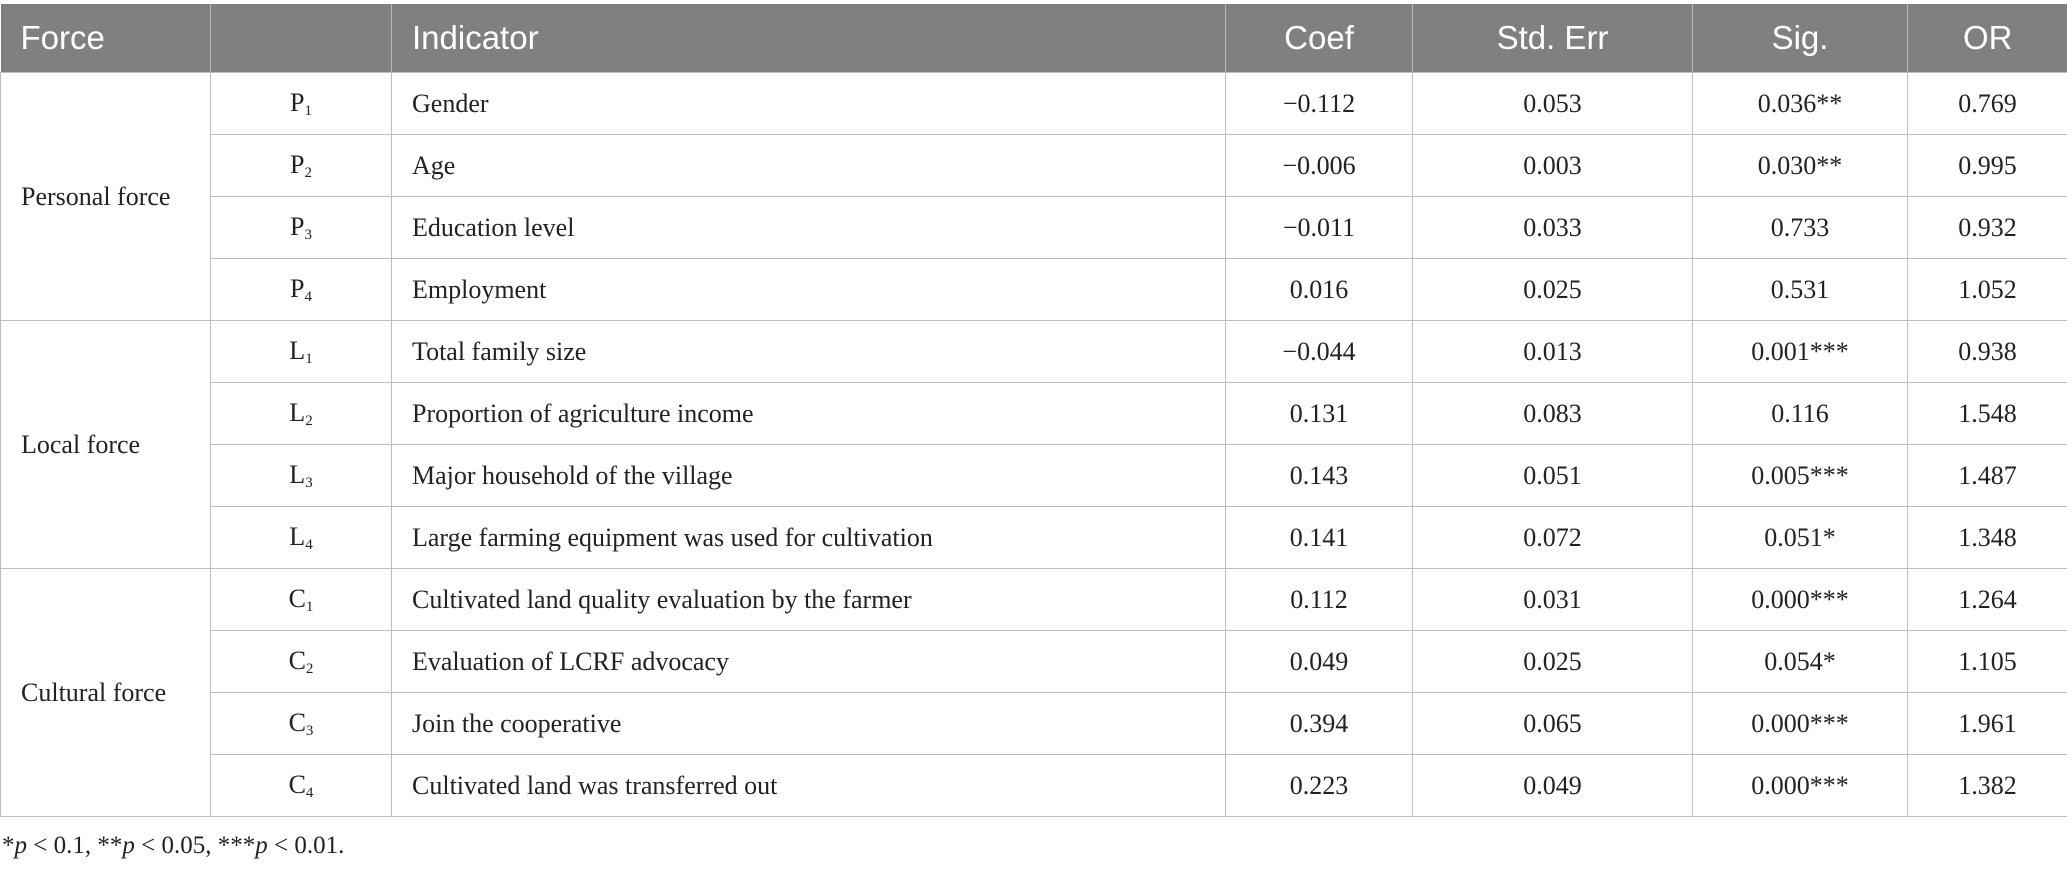 The width and height of the screenshot is (2067, 870). I want to click on indicator-code: L3, so click(301, 475).